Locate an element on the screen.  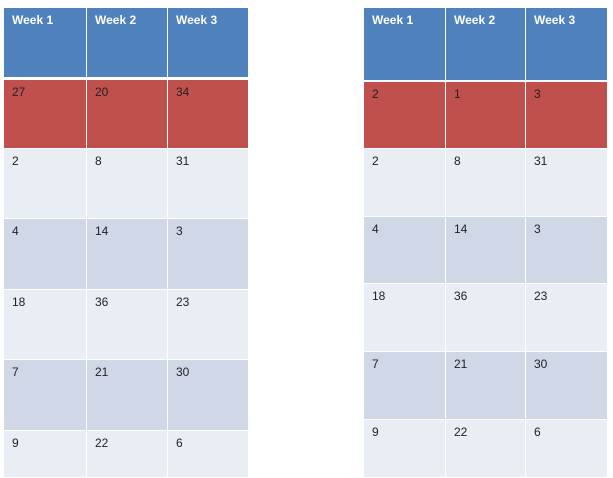
table-cell: 1 is located at coordinates (485, 115).